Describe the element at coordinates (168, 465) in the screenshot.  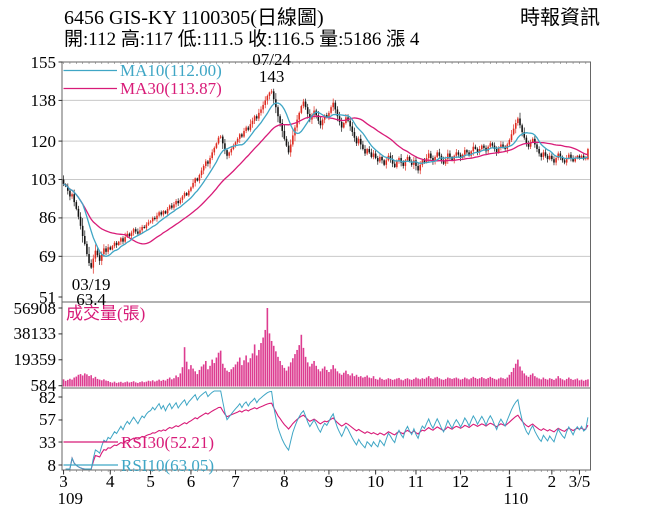
I see `legend-rsi10: RSI10(63.05)` at that location.